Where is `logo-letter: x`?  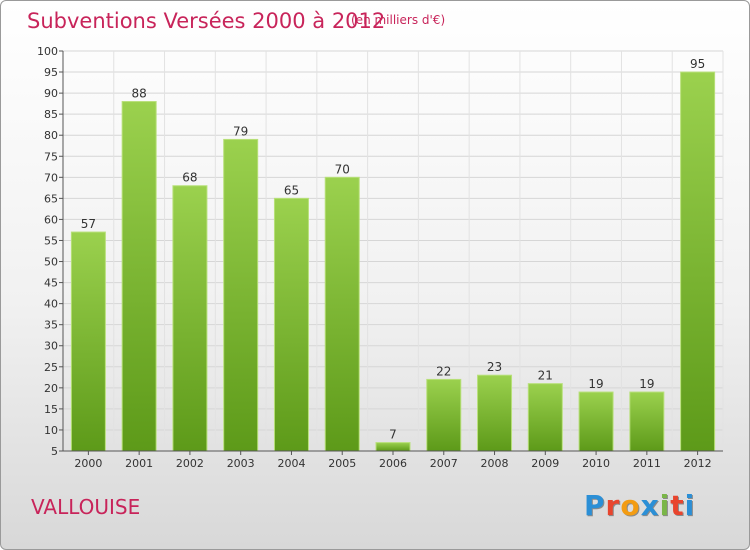
logo-letter: x is located at coordinates (650, 505).